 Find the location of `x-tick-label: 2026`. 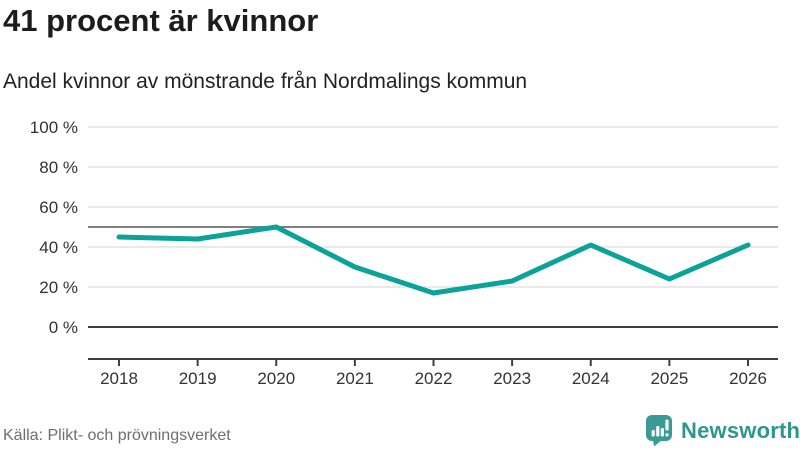

x-tick-label: 2026 is located at coordinates (748, 378).